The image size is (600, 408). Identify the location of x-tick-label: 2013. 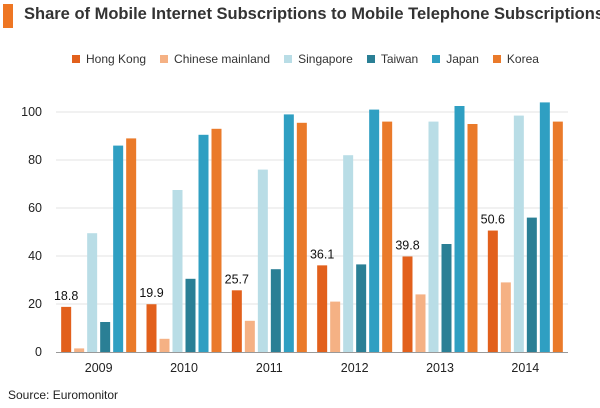
(440, 368).